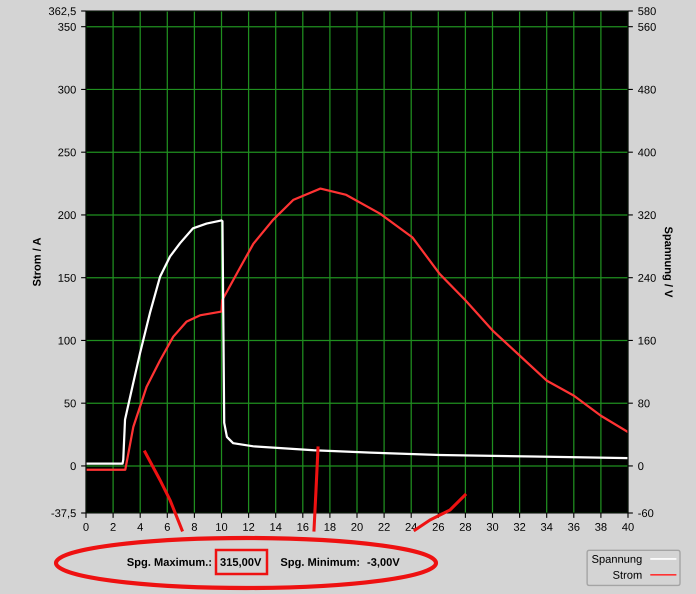 The image size is (696, 594). What do you see at coordinates (646, 513) in the screenshot?
I see `y2-tick-label: -60` at bounding box center [646, 513].